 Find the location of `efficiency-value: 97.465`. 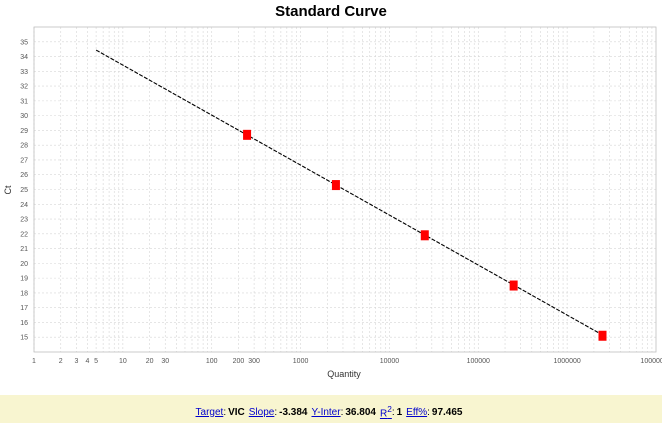

efficiency-value: 97.465 is located at coordinates (447, 412).